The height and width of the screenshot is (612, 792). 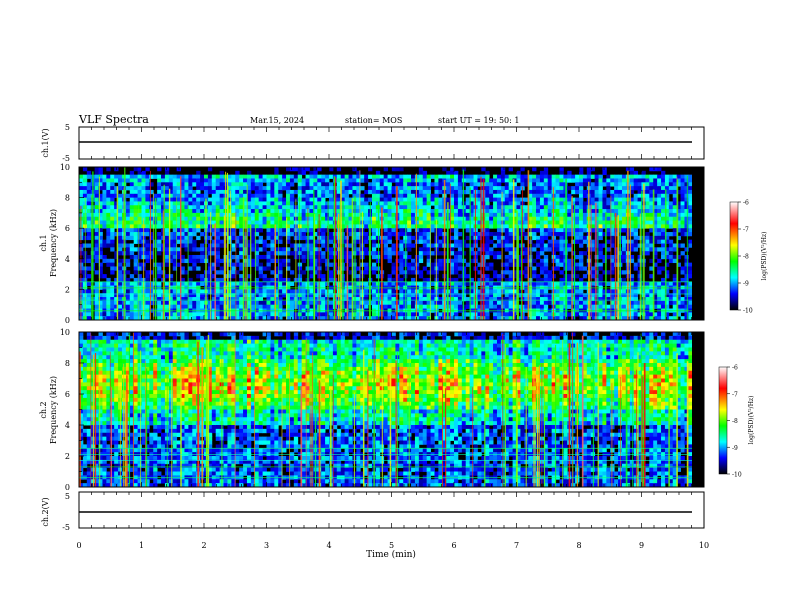 I want to click on ch1-voltage-ticks, so click(x=391, y=143).